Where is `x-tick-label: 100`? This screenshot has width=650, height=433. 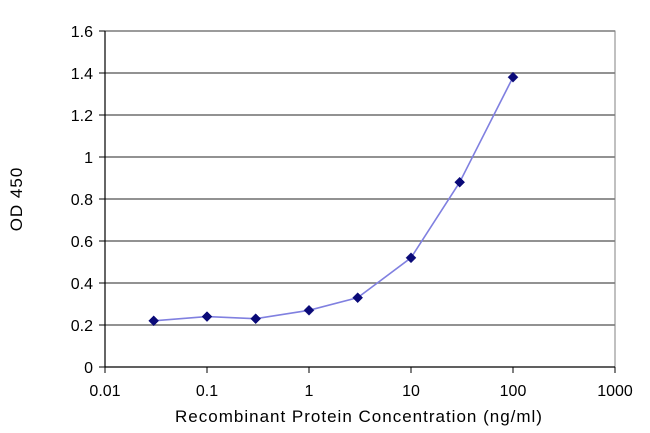
x-tick-label: 100 is located at coordinates (513, 391).